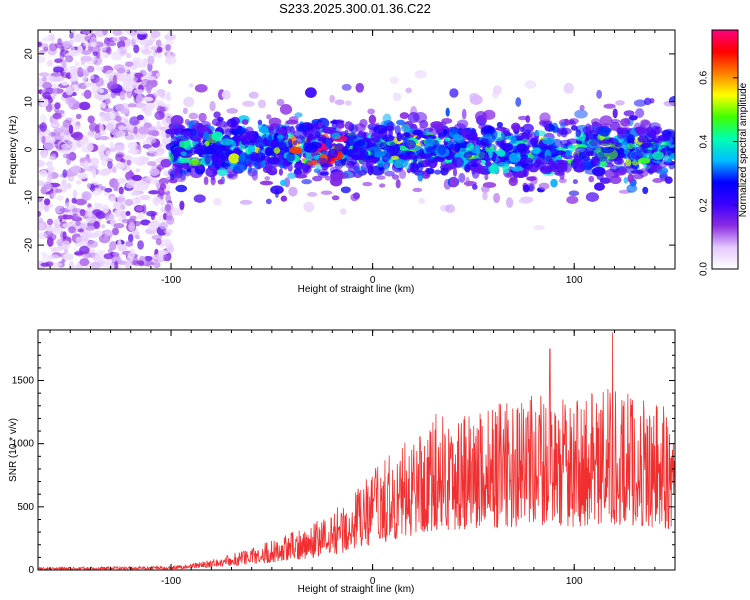 This screenshot has height=600, width=750. I want to click on snr-x-tick-label: 0, so click(373, 581).